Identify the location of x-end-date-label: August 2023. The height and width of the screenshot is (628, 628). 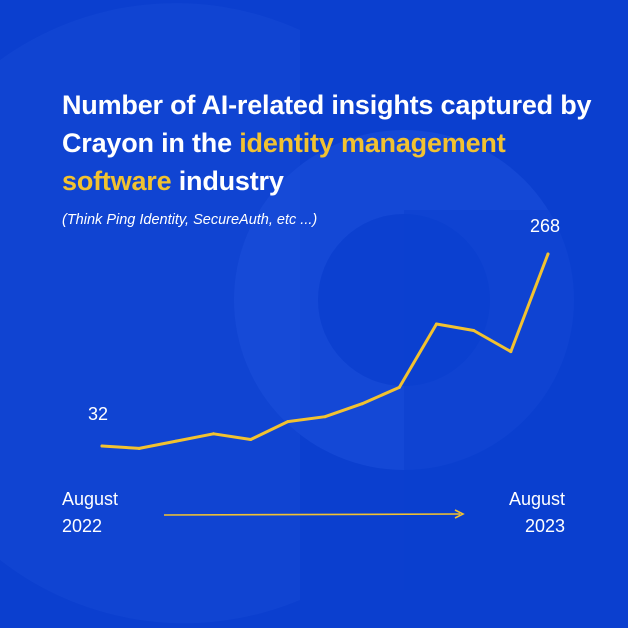
(537, 513).